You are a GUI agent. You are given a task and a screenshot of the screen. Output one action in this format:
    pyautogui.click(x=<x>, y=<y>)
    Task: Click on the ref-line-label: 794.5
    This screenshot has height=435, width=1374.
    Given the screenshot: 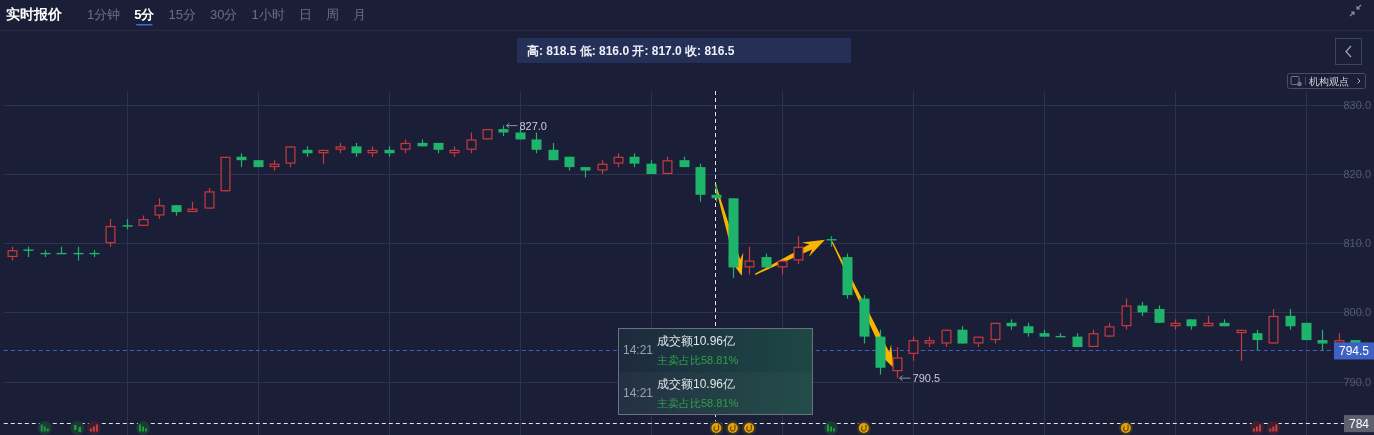 What is the action you would take?
    pyautogui.click(x=1354, y=350)
    